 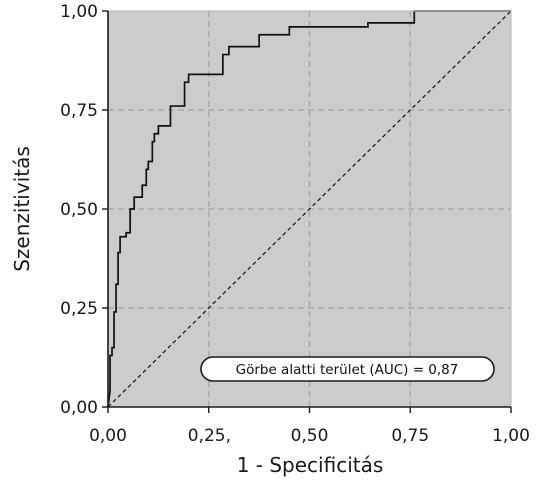 I want to click on x-axis: 0,00 0,25, 0,50 0,75 1,00, so click(x=309, y=426).